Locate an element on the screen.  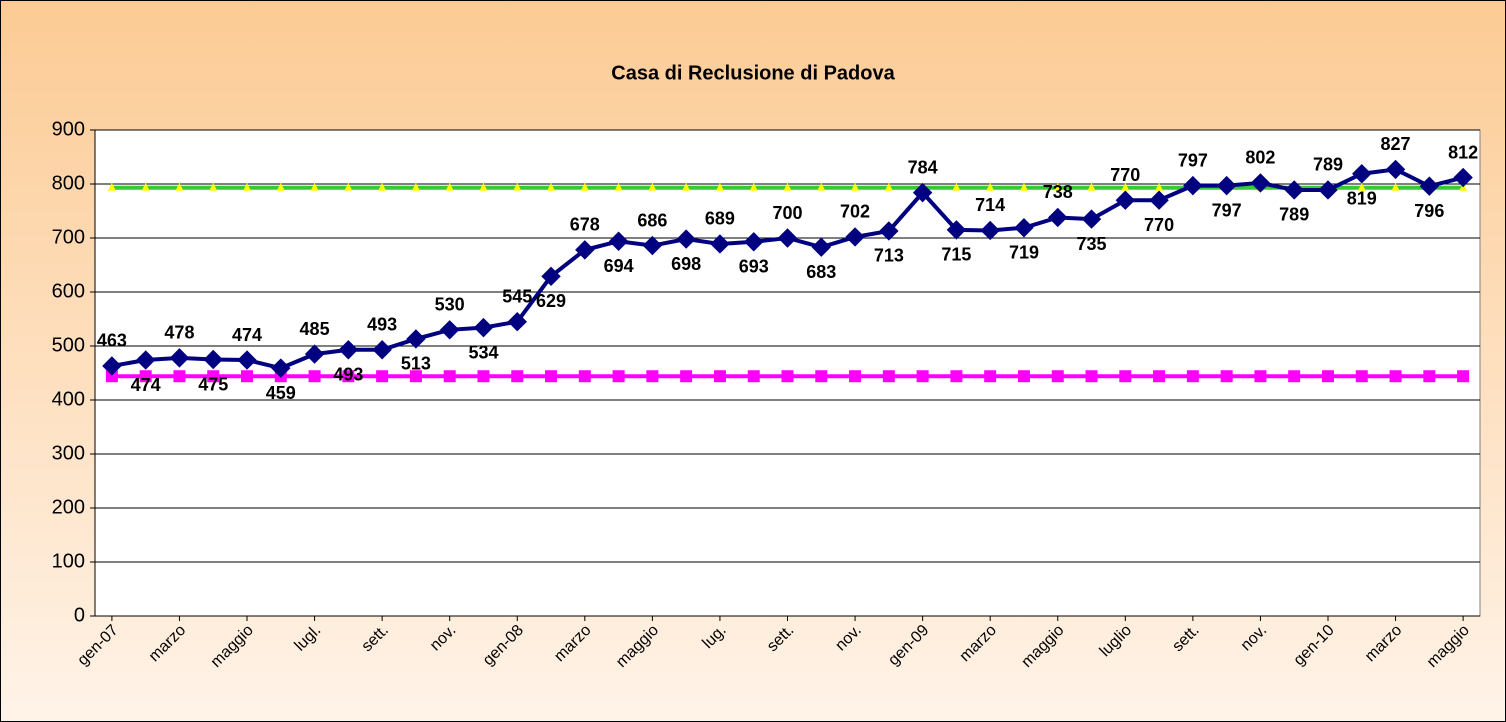
data-label: 700 is located at coordinates (787, 213).